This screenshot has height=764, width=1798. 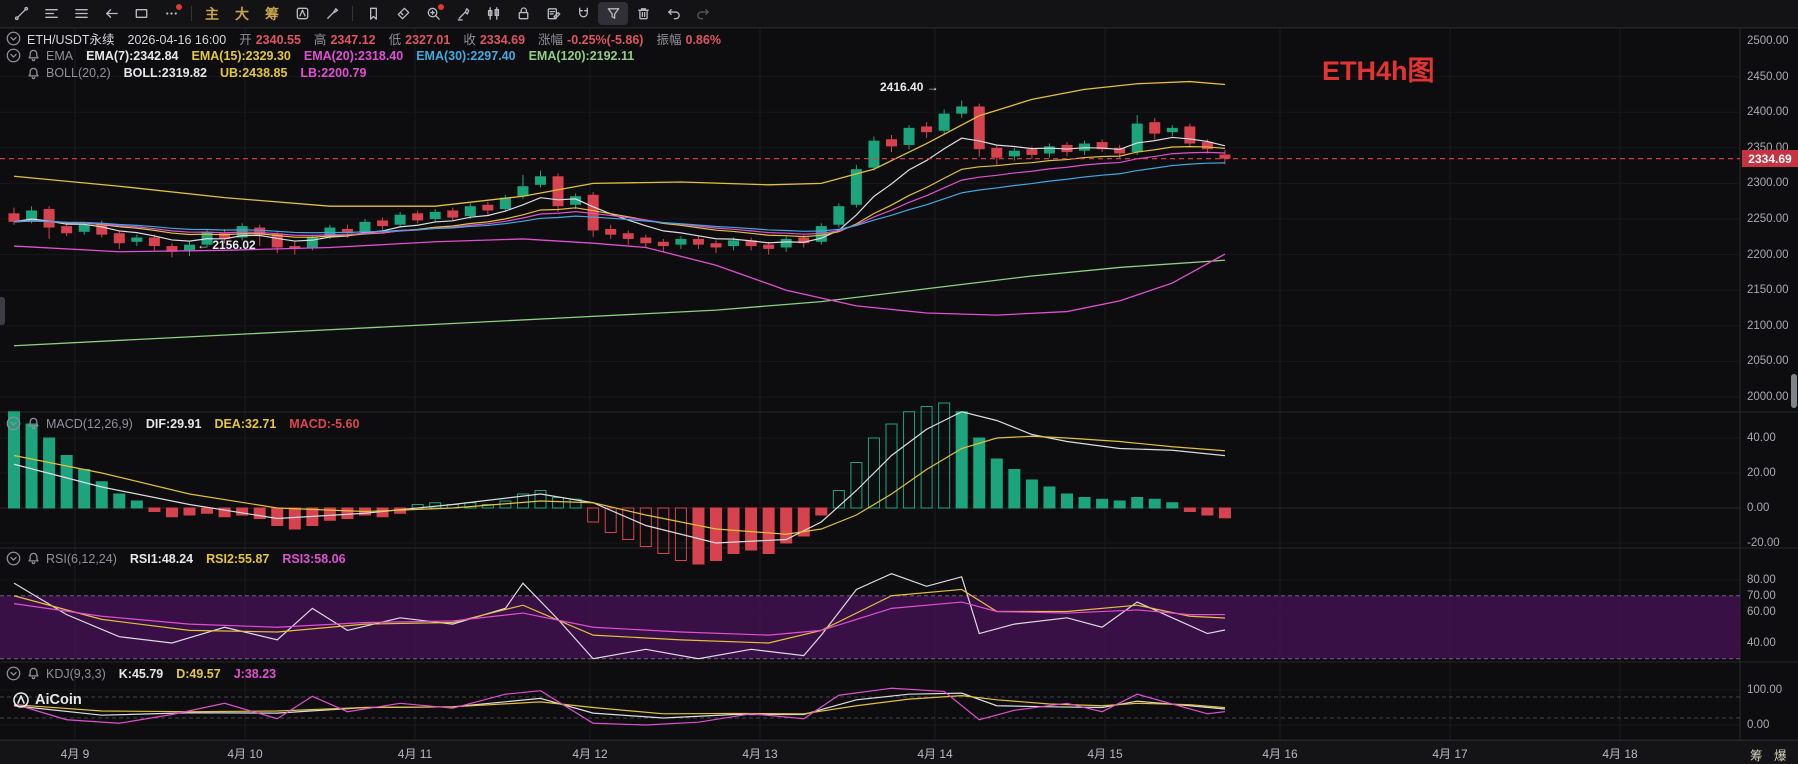 I want to click on chart-title-label: ETH4h图, so click(x=1378, y=71).